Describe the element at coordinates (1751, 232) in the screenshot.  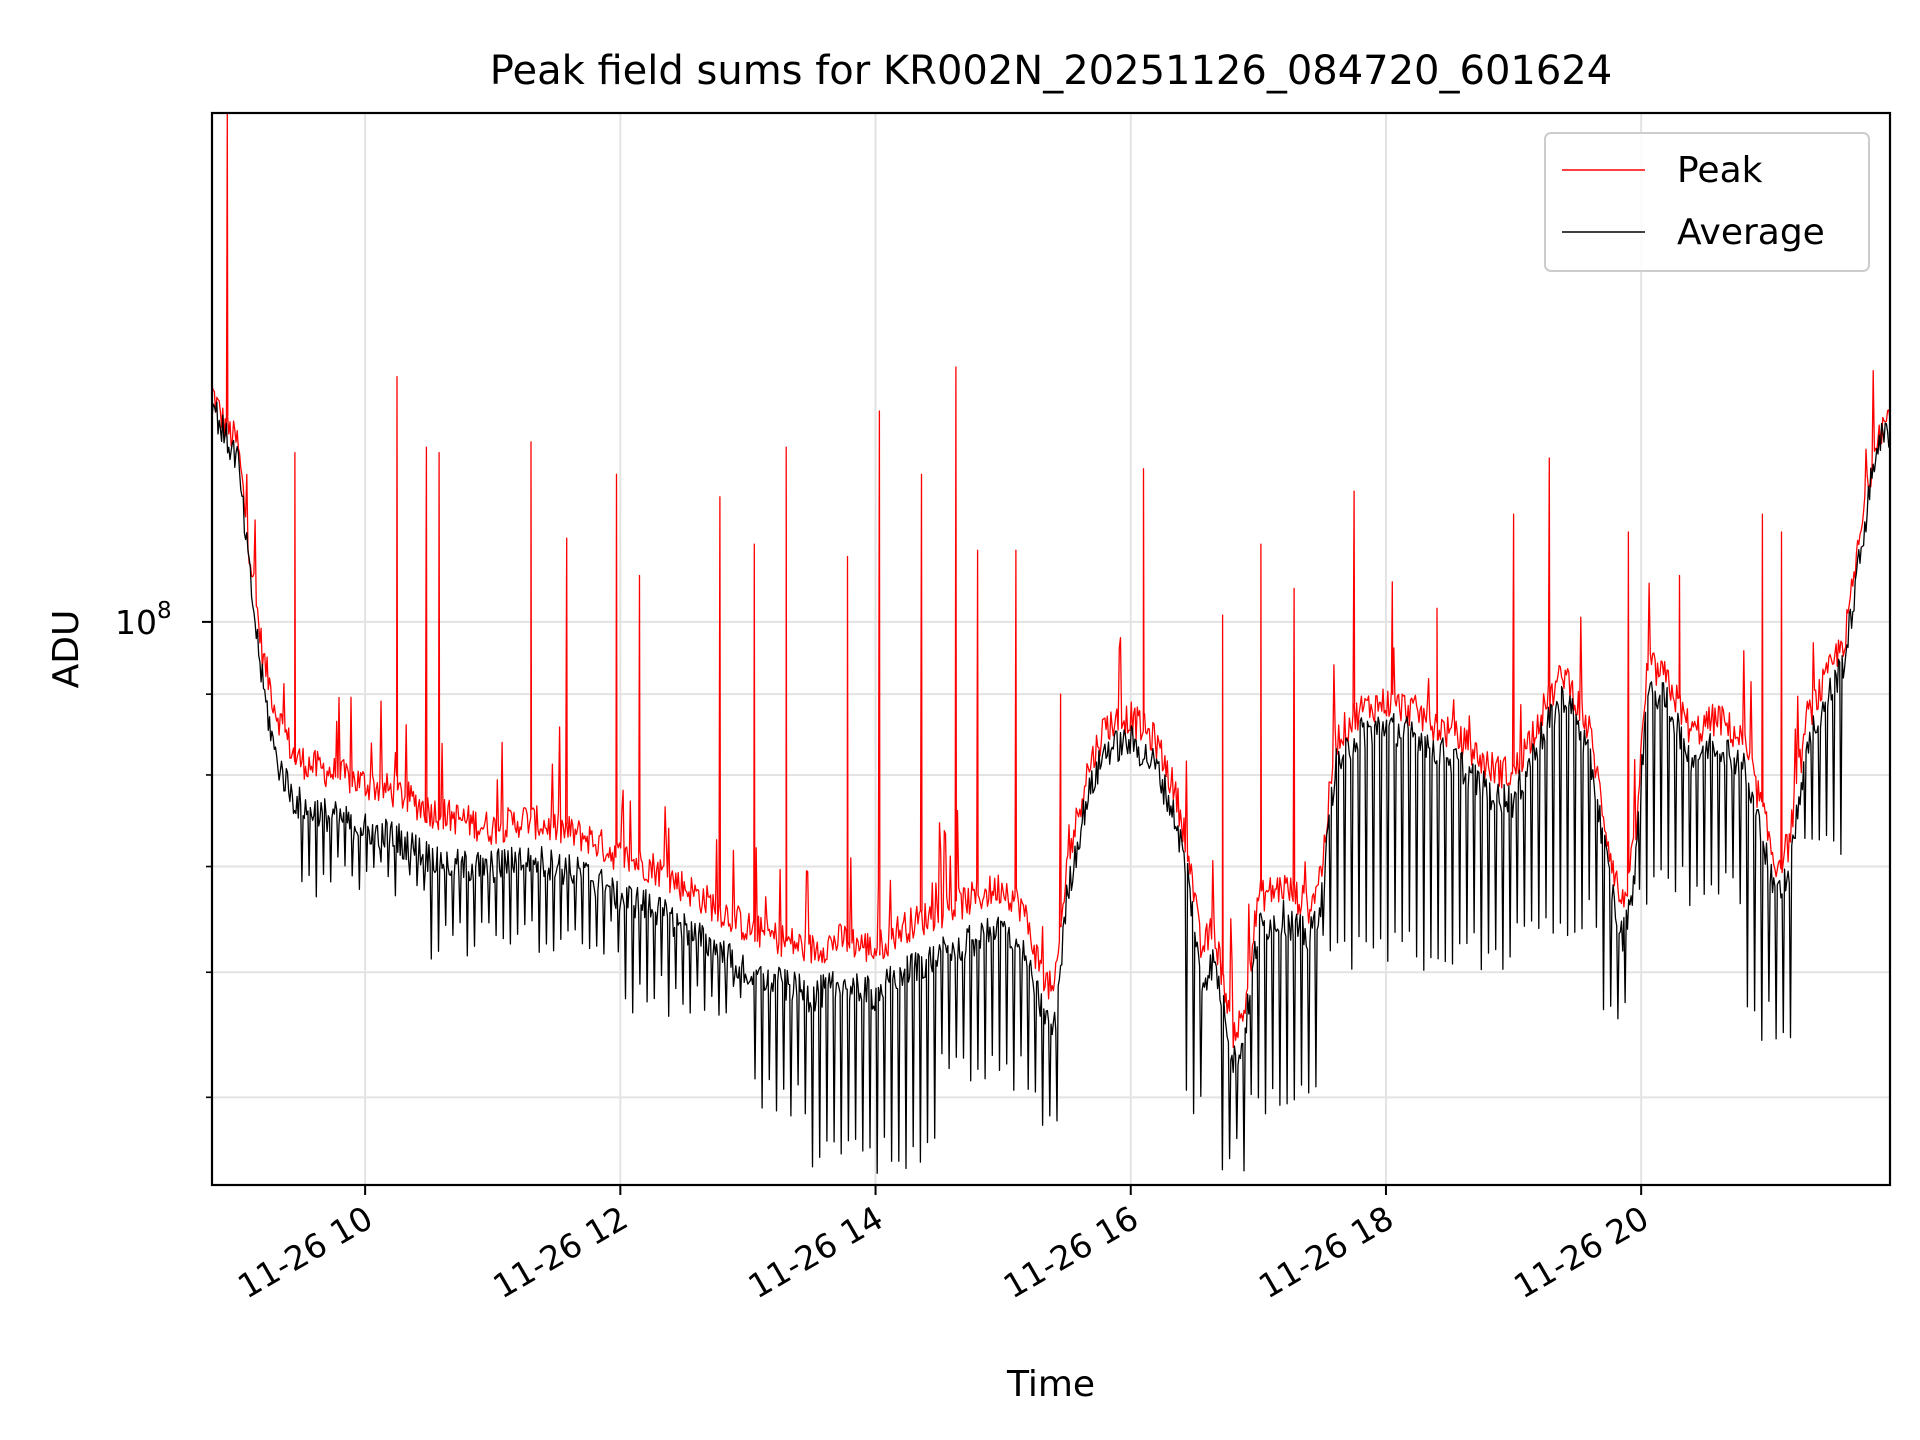
I see `legend-average-label: Average` at that location.